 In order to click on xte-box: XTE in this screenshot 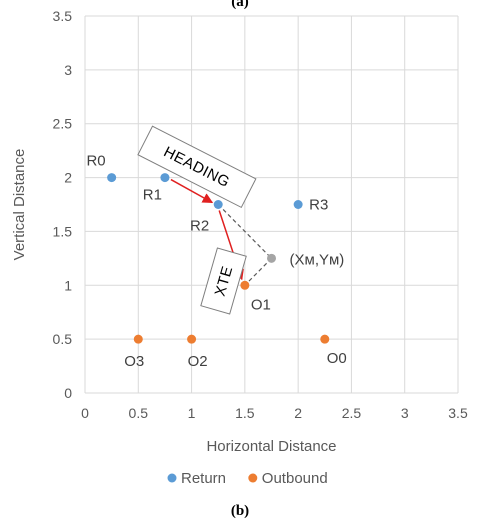, I will do `click(223, 281)`.